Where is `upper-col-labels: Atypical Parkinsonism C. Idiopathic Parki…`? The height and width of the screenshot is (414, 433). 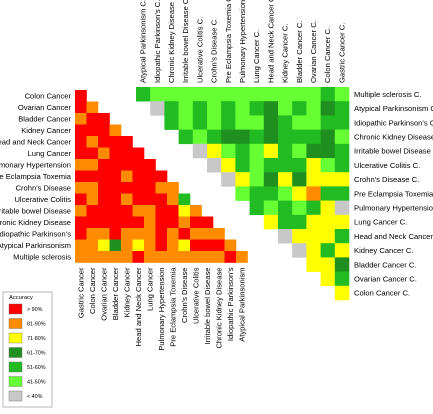
upper-col-labels: Atypical Parkinsonism C. Idiopathic Parki… is located at coordinates (243, 41).